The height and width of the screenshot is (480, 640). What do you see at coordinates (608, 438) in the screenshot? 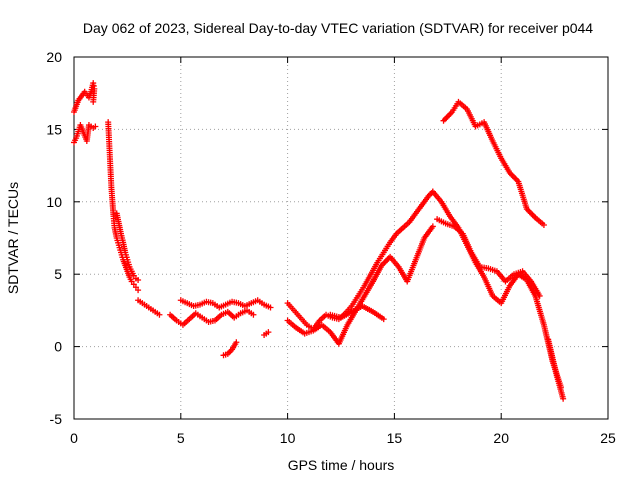
I see `x-tick-label: 25` at bounding box center [608, 438].